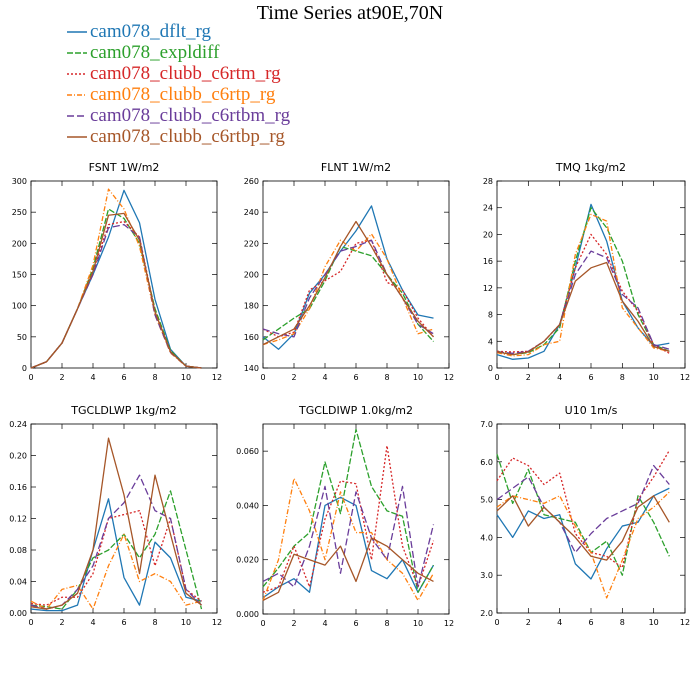 The image size is (700, 700). What do you see at coordinates (18, 613) in the screenshot?
I see `y-tick-label: 0.00` at bounding box center [18, 613].